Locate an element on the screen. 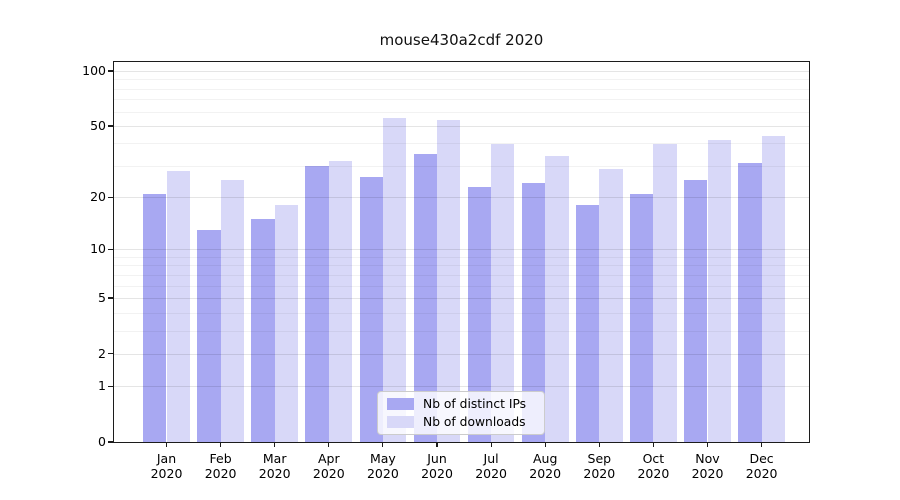  bar-nb-of-downloads-feb is located at coordinates (232, 311).